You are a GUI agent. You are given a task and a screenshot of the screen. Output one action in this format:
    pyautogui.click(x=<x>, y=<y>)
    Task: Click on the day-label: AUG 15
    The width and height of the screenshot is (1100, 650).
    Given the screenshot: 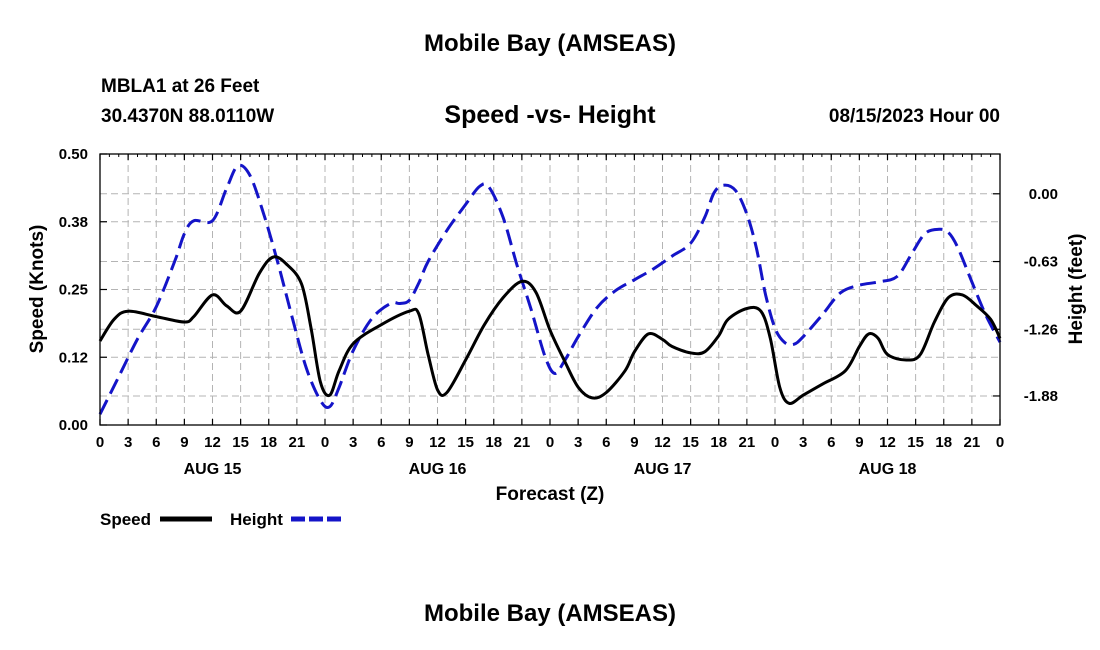 What is the action you would take?
    pyautogui.click(x=213, y=469)
    